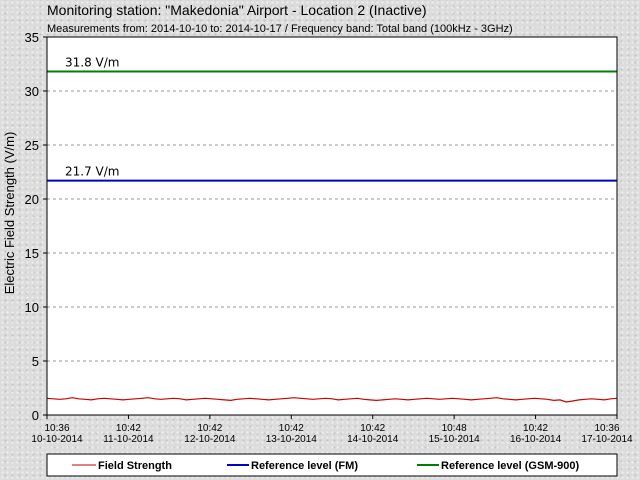 Image resolution: width=640 pixels, height=480 pixels. I want to click on legend-entry: Reference level (FM), so click(304, 466).